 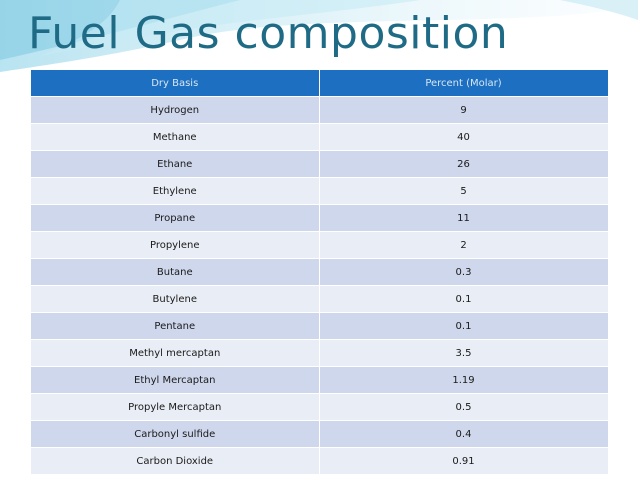 I want to click on table-row: Propane 11, so click(x=320, y=218).